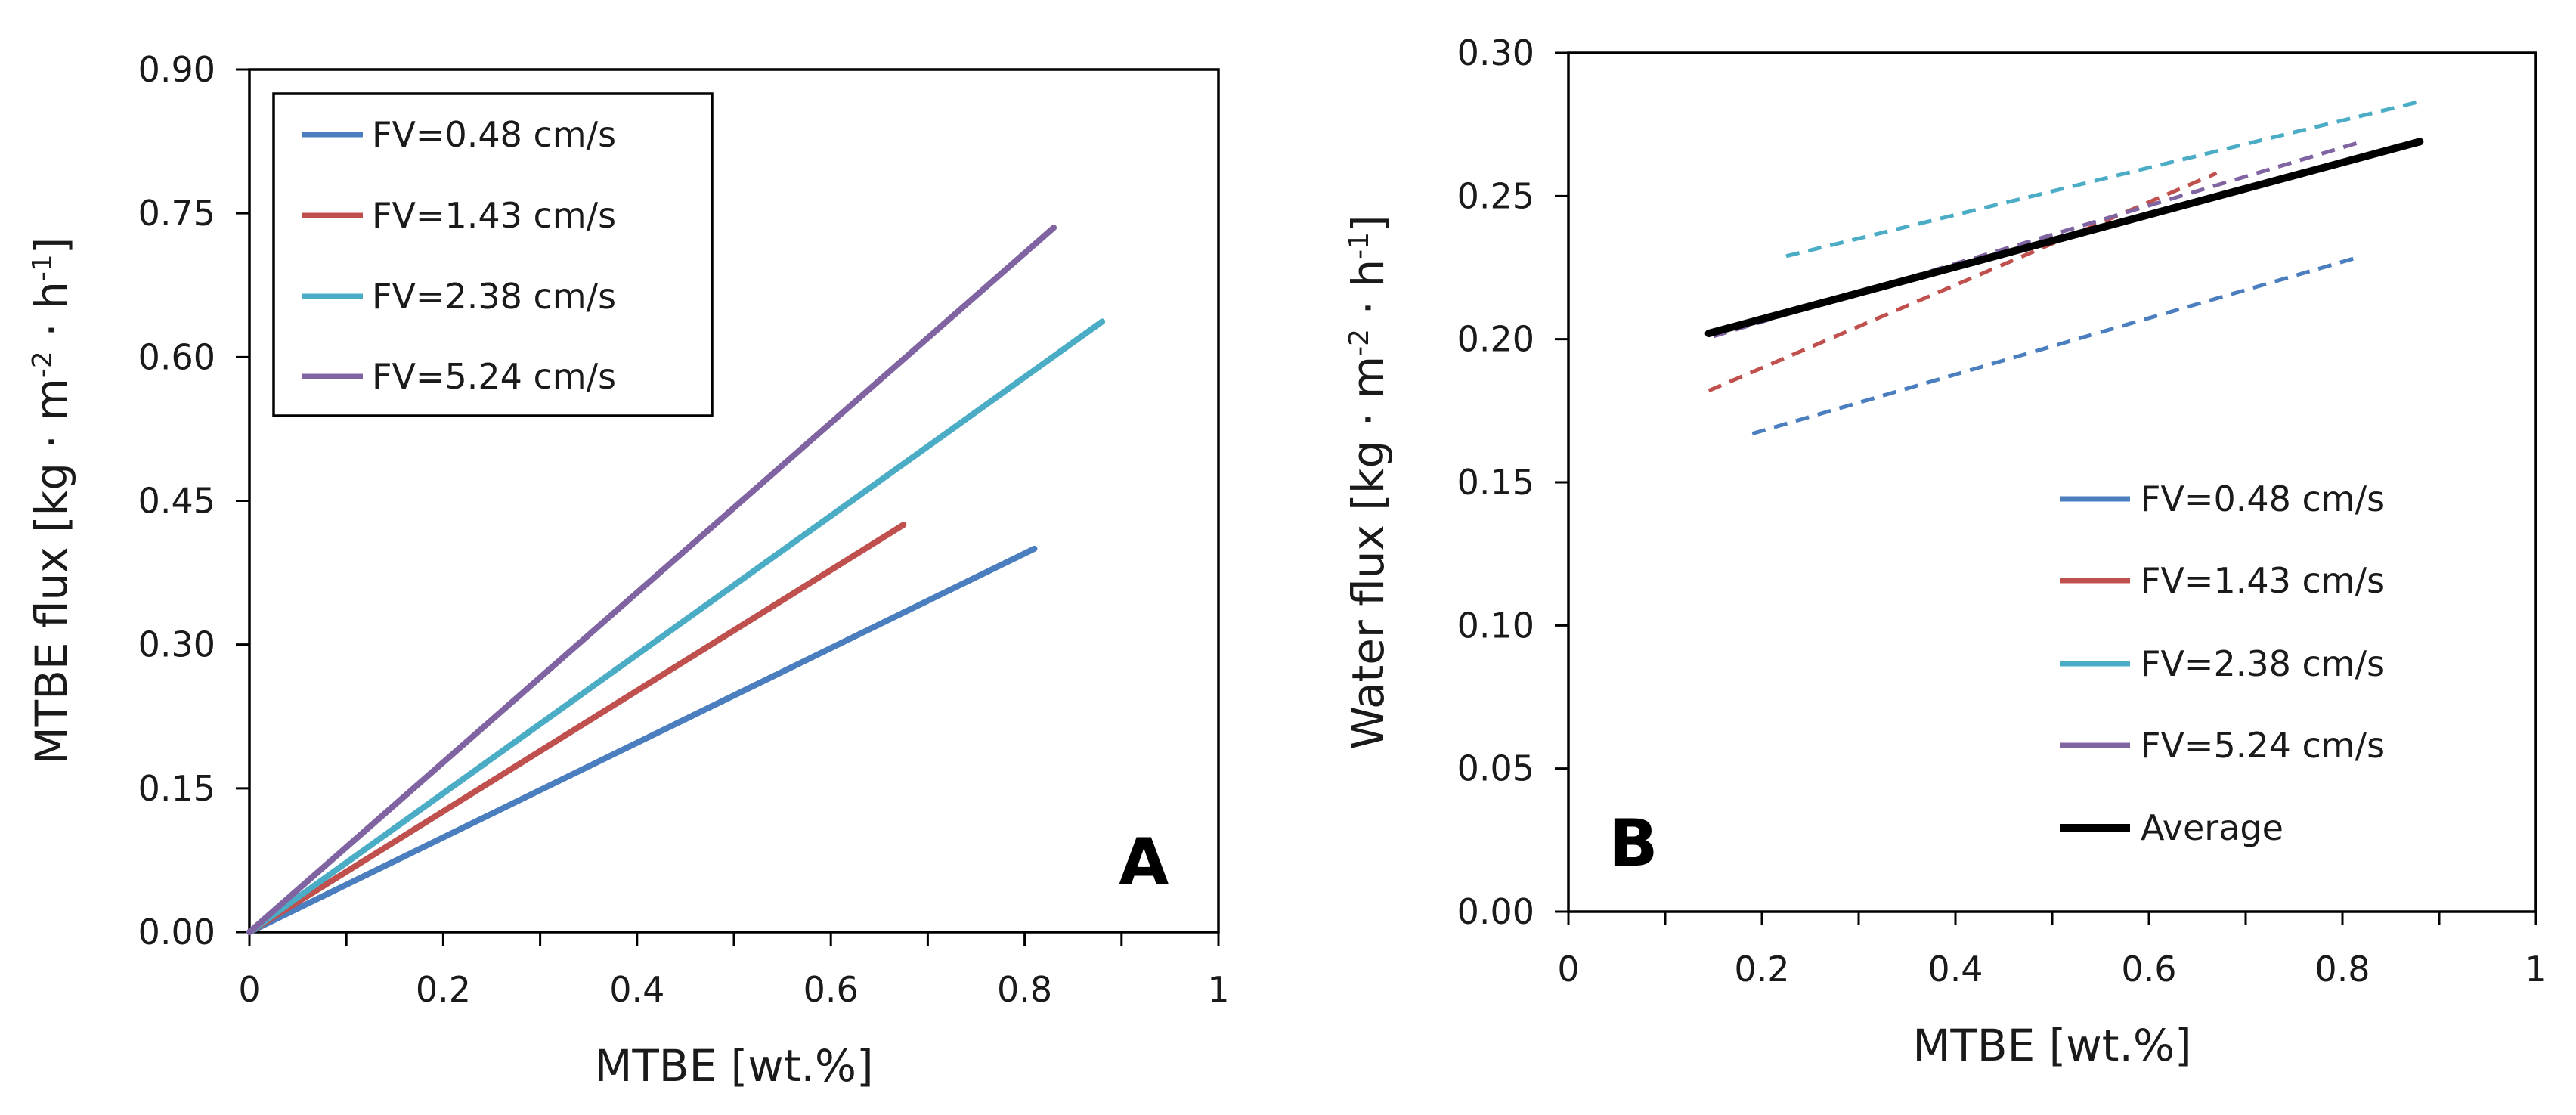  I want to click on panel-a-legend-entry: FV=2.38 cm/s, so click(494, 296).